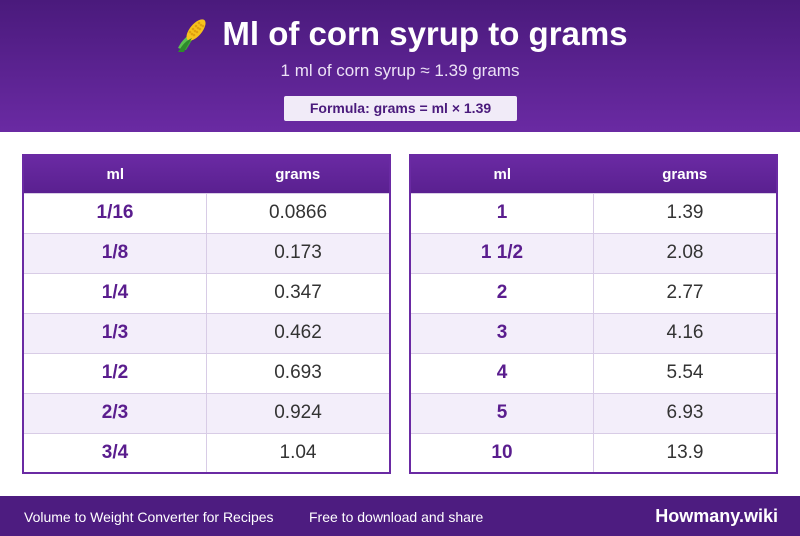  I want to click on table-row: 3/4 1.04, so click(206, 453).